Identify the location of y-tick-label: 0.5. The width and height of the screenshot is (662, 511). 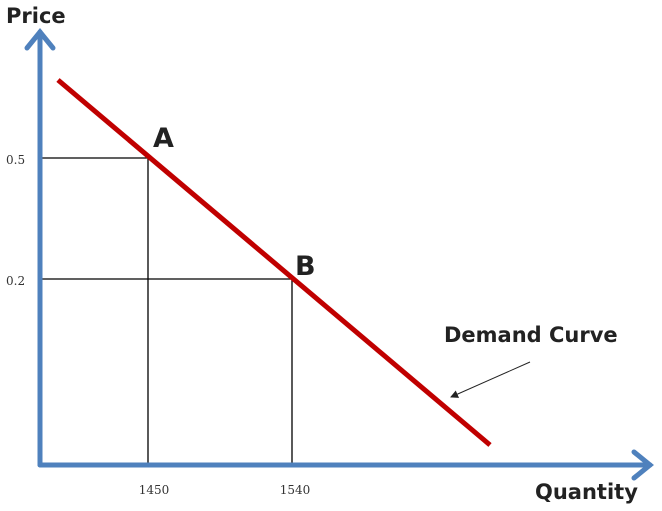
(15, 160).